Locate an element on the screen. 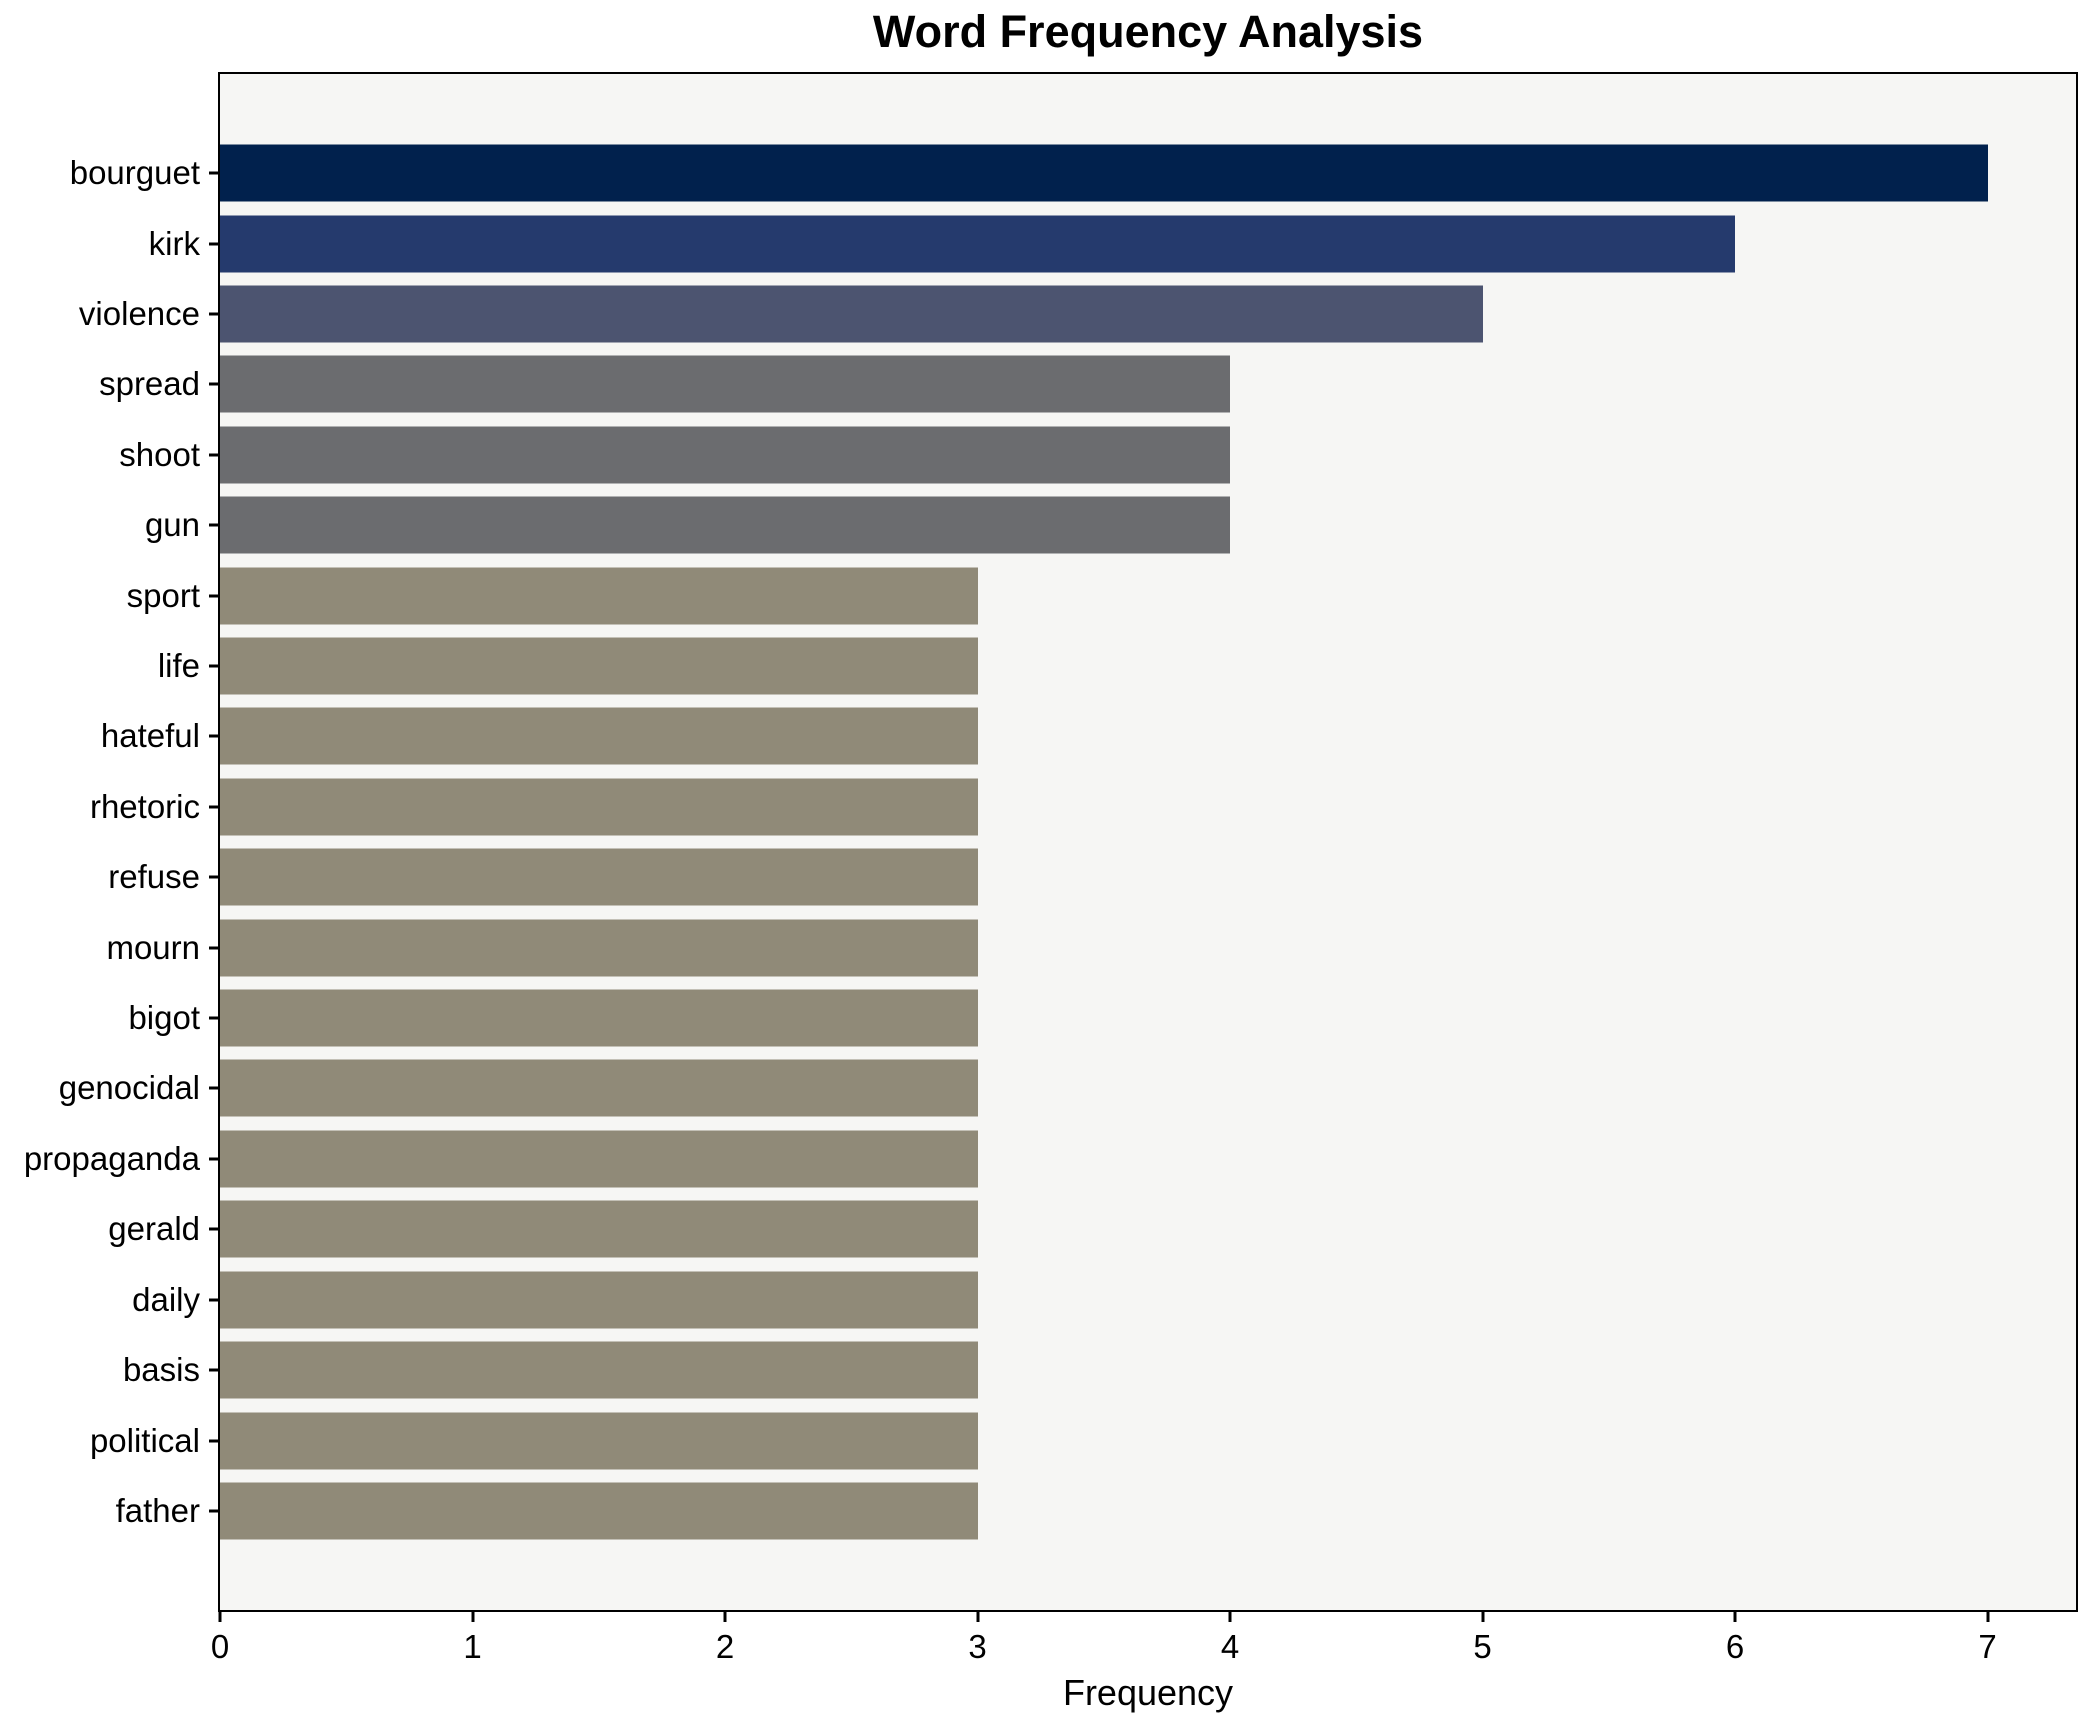 This screenshot has height=1722, width=2097. y-axis-label: shoot is located at coordinates (159, 454).